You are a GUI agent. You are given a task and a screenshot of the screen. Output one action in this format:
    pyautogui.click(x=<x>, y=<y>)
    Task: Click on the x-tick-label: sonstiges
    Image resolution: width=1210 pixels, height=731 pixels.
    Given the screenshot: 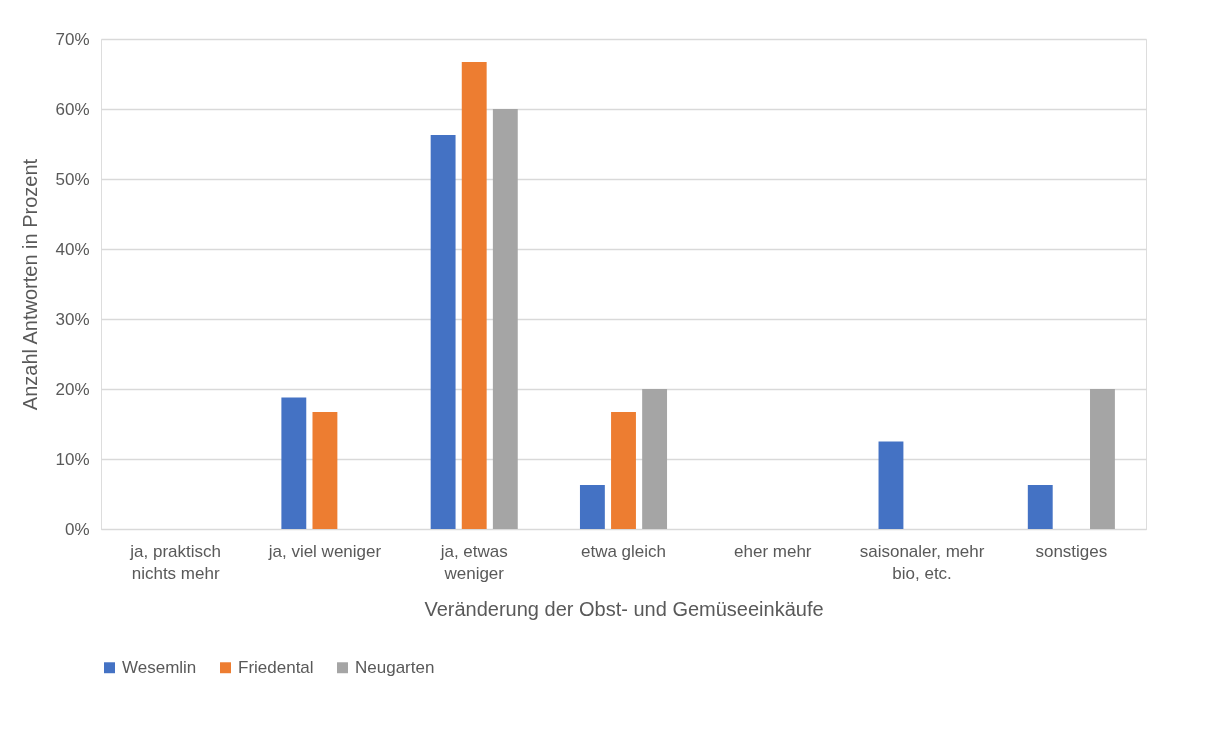 What is the action you would take?
    pyautogui.click(x=1071, y=551)
    